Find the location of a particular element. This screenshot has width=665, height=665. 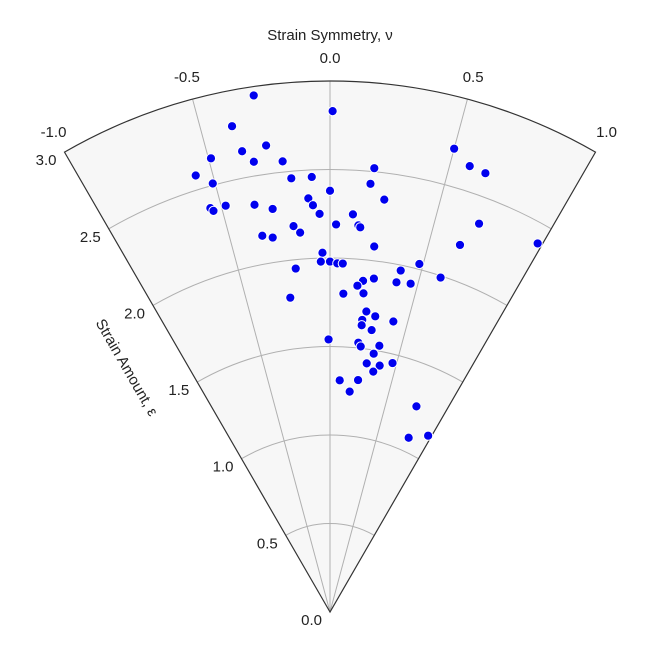

y-tick-label: 1.5 is located at coordinates (178, 390).